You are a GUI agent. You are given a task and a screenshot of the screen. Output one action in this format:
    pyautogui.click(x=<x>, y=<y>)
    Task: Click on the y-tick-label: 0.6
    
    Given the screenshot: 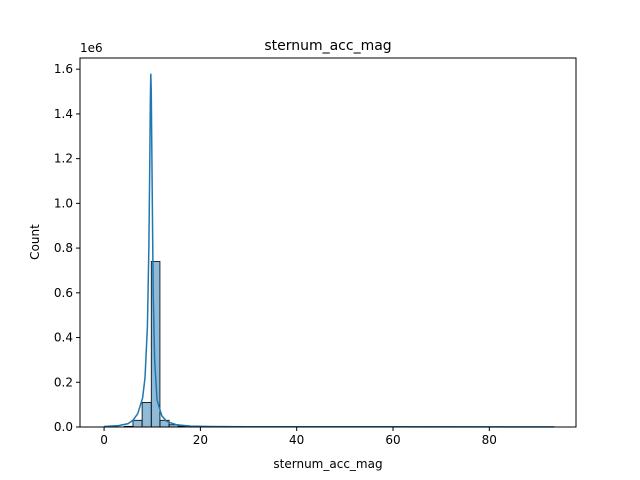 What is the action you would take?
    pyautogui.click(x=63, y=293)
    